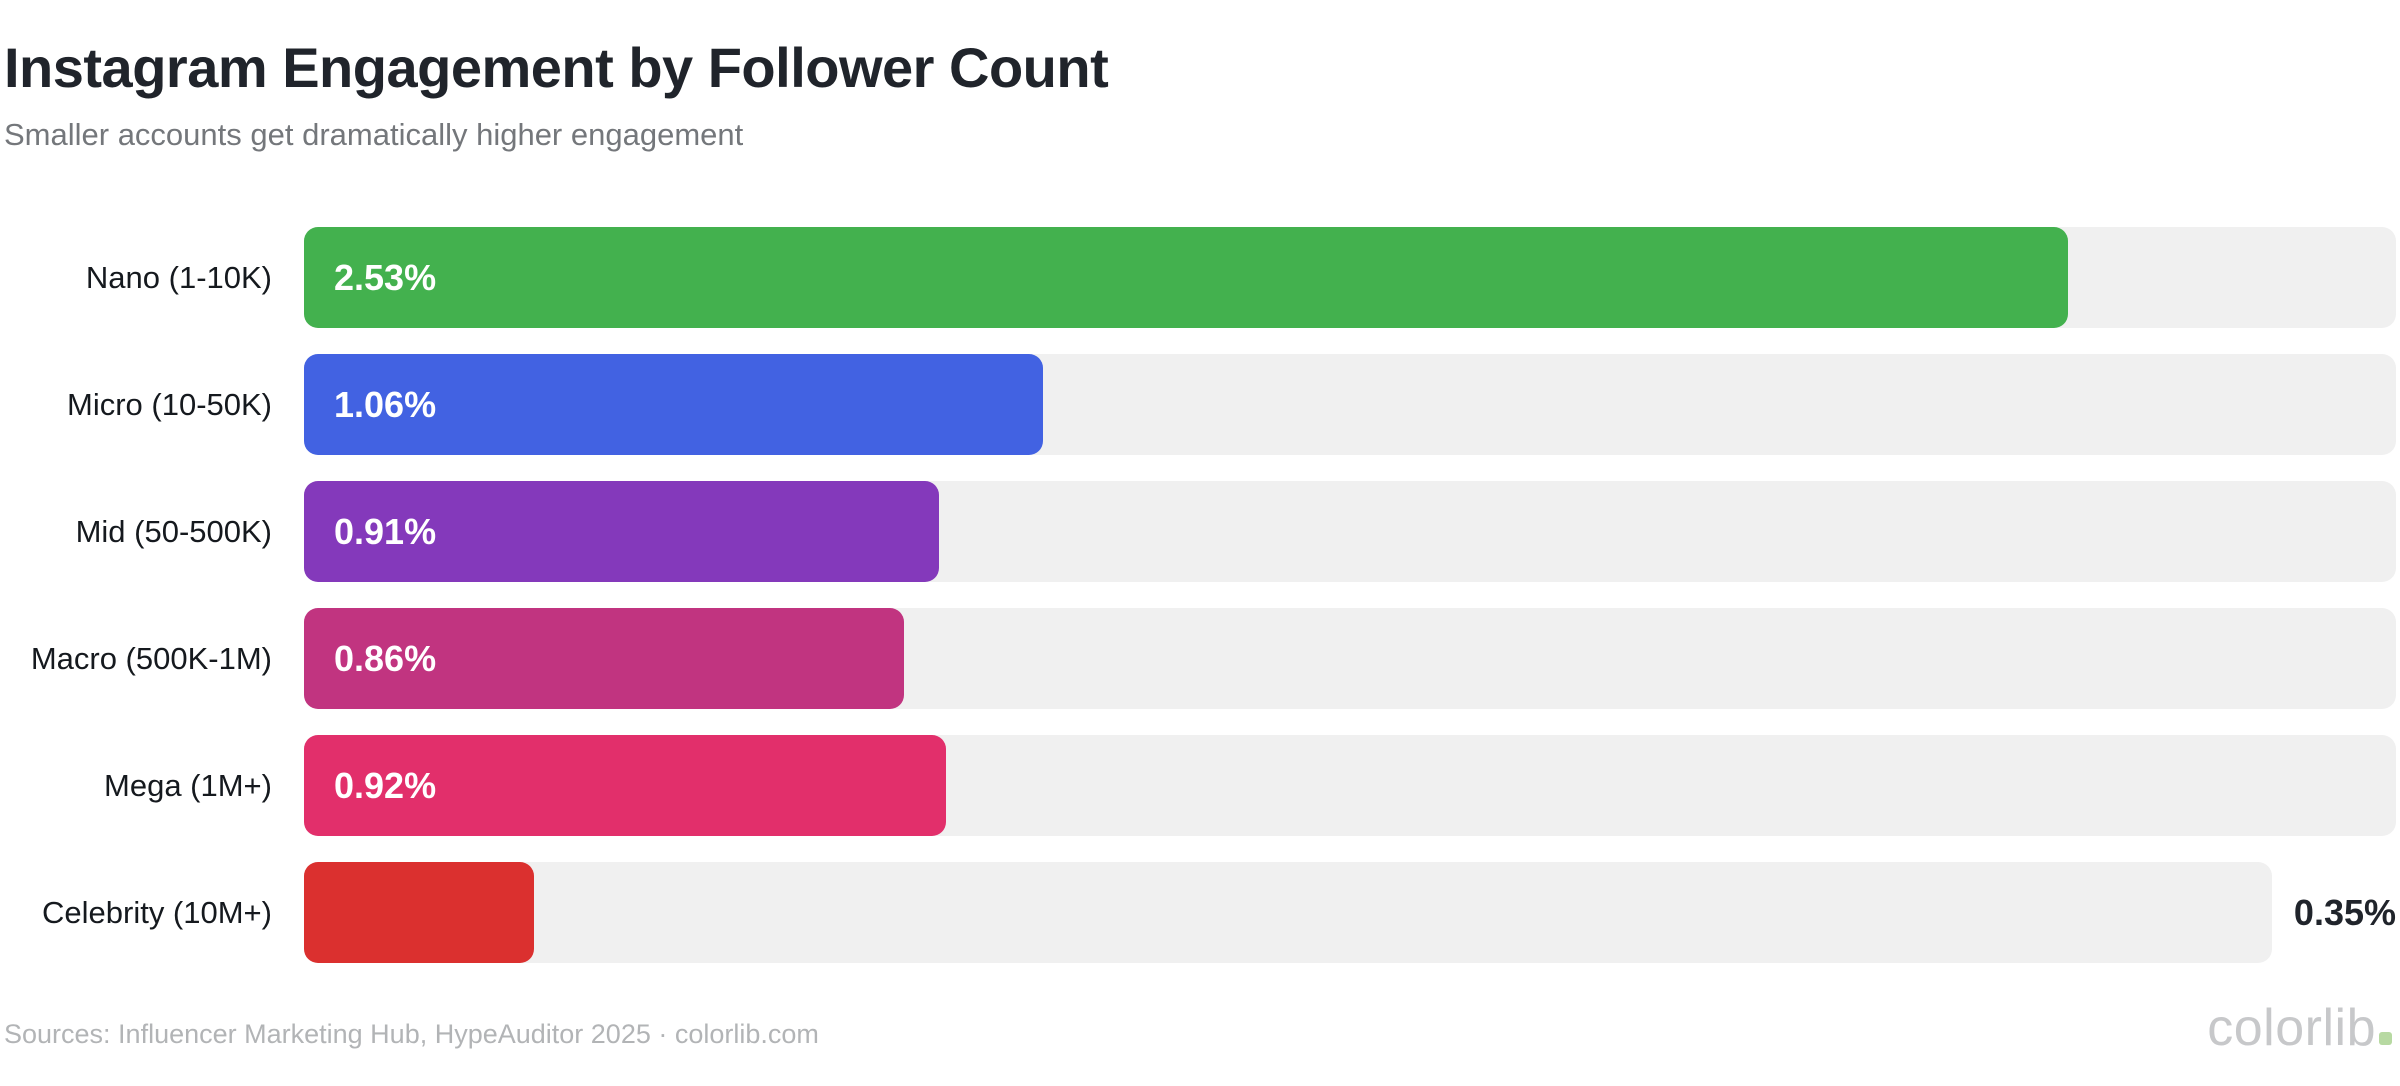 The image size is (2400, 1086). I want to click on bar-row-label: Celebrity (10M+), so click(157, 912).